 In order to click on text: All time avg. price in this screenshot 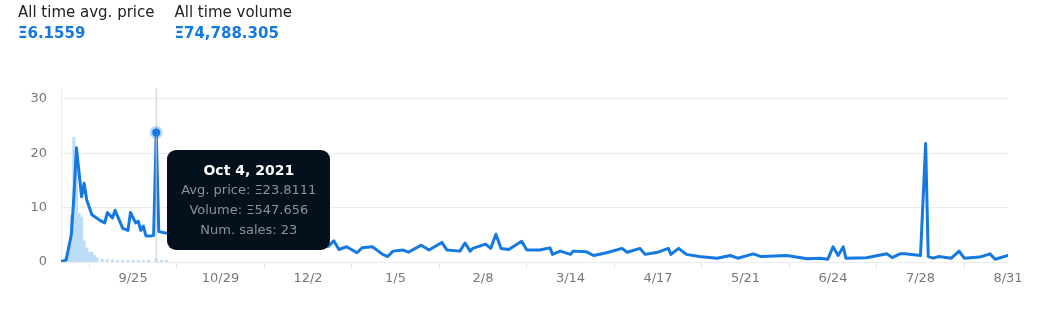, I will do `click(86, 12)`.